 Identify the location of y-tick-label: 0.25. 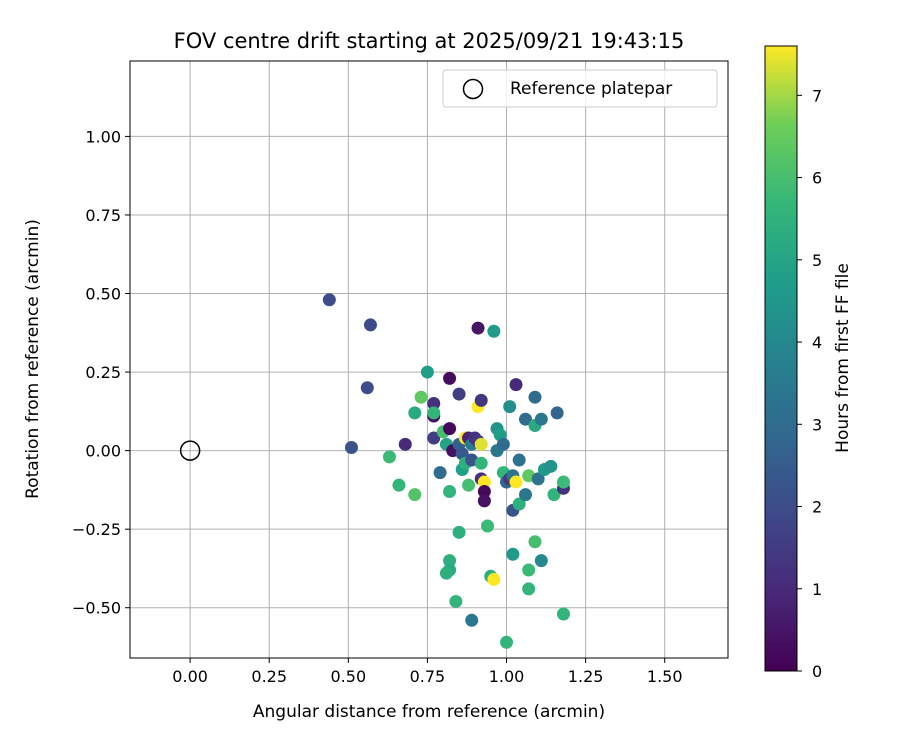
(103, 372).